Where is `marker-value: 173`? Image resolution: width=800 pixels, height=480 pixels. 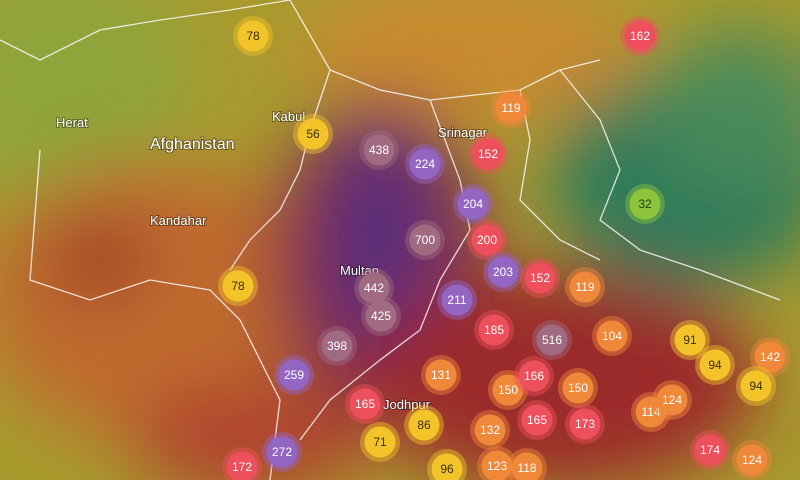 marker-value: 173 is located at coordinates (585, 424).